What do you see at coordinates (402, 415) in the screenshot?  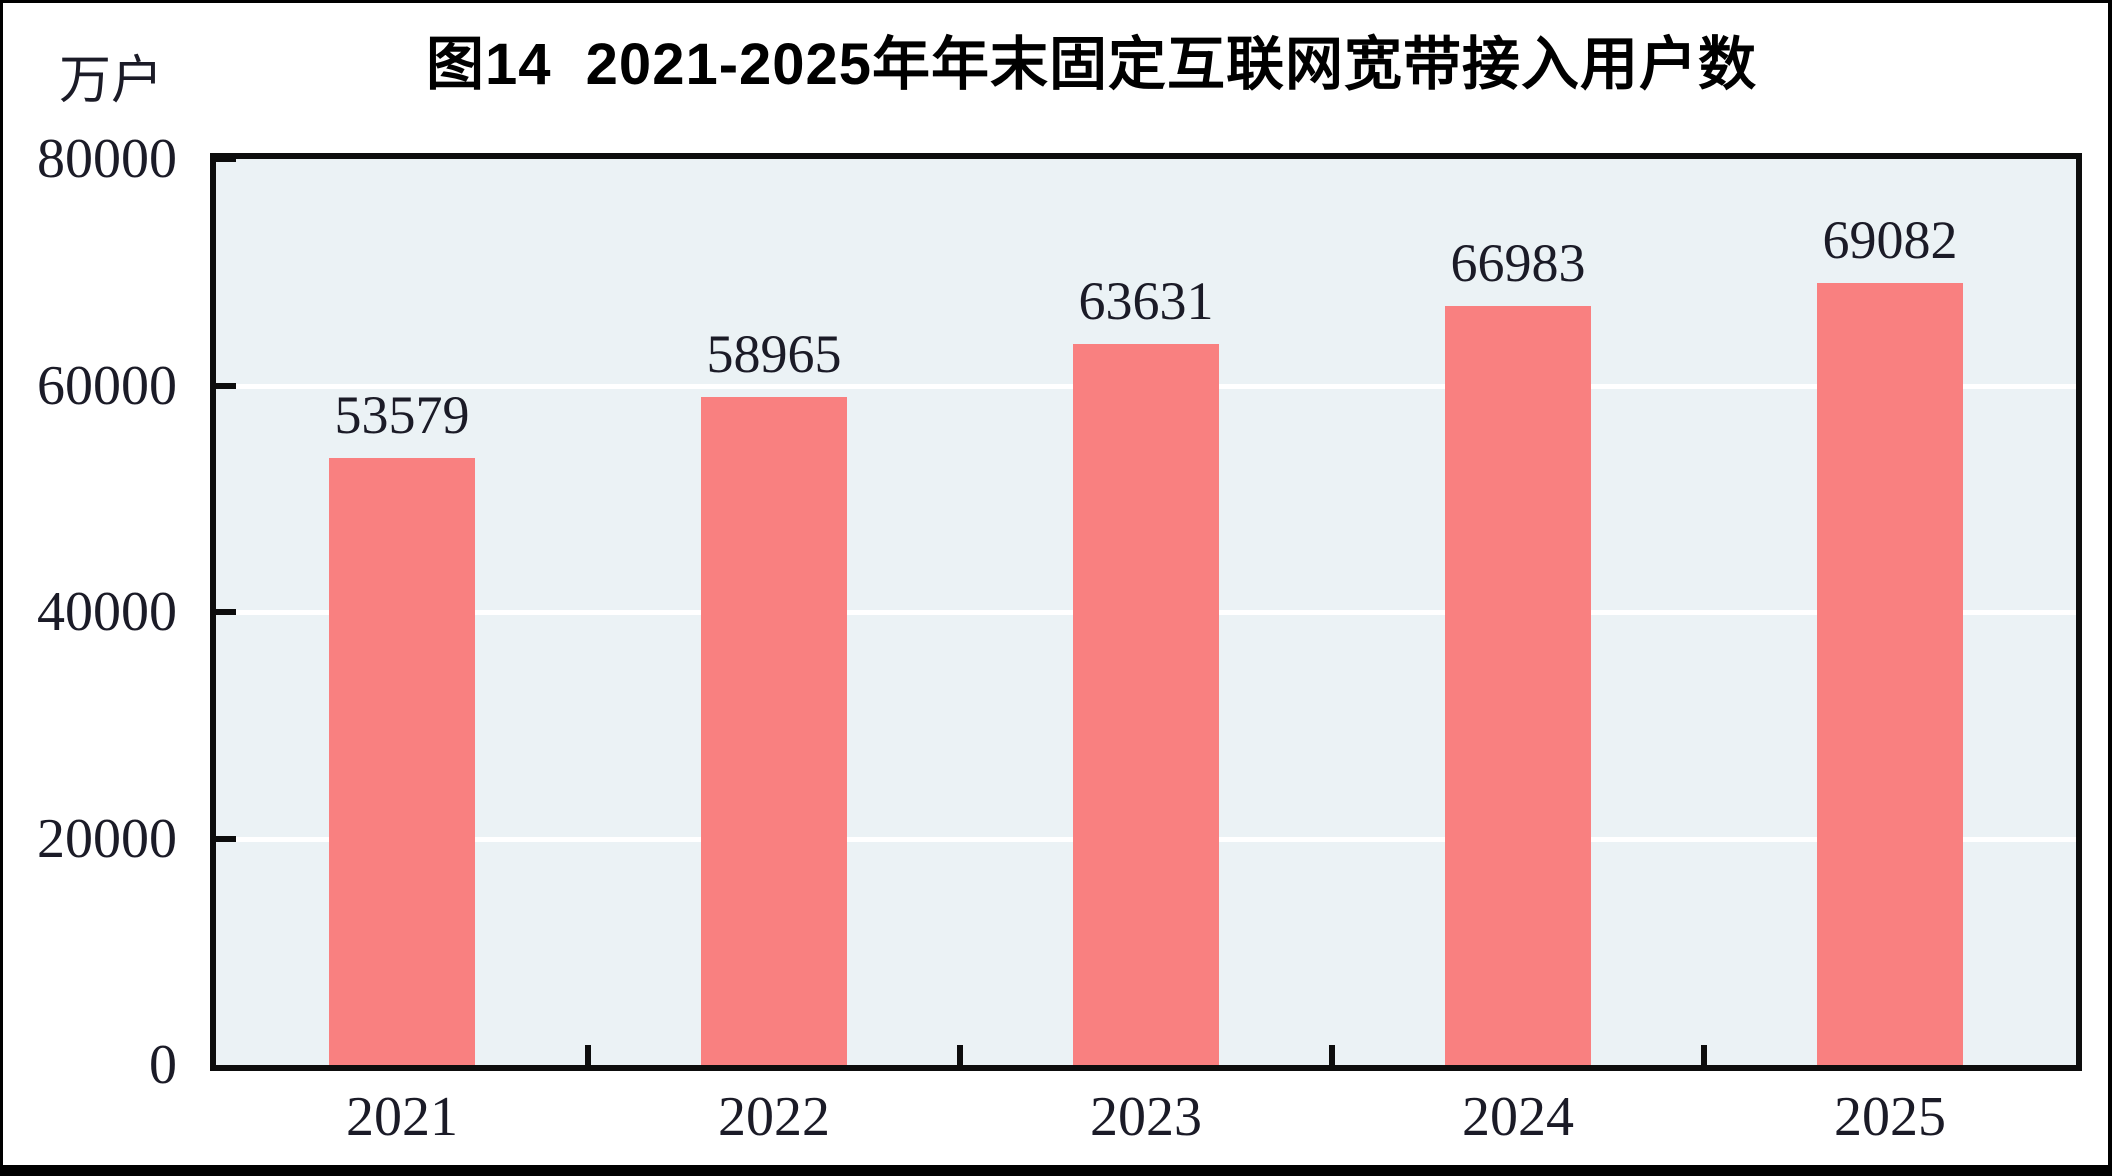 I see `bar-value-label-2021: 53579` at bounding box center [402, 415].